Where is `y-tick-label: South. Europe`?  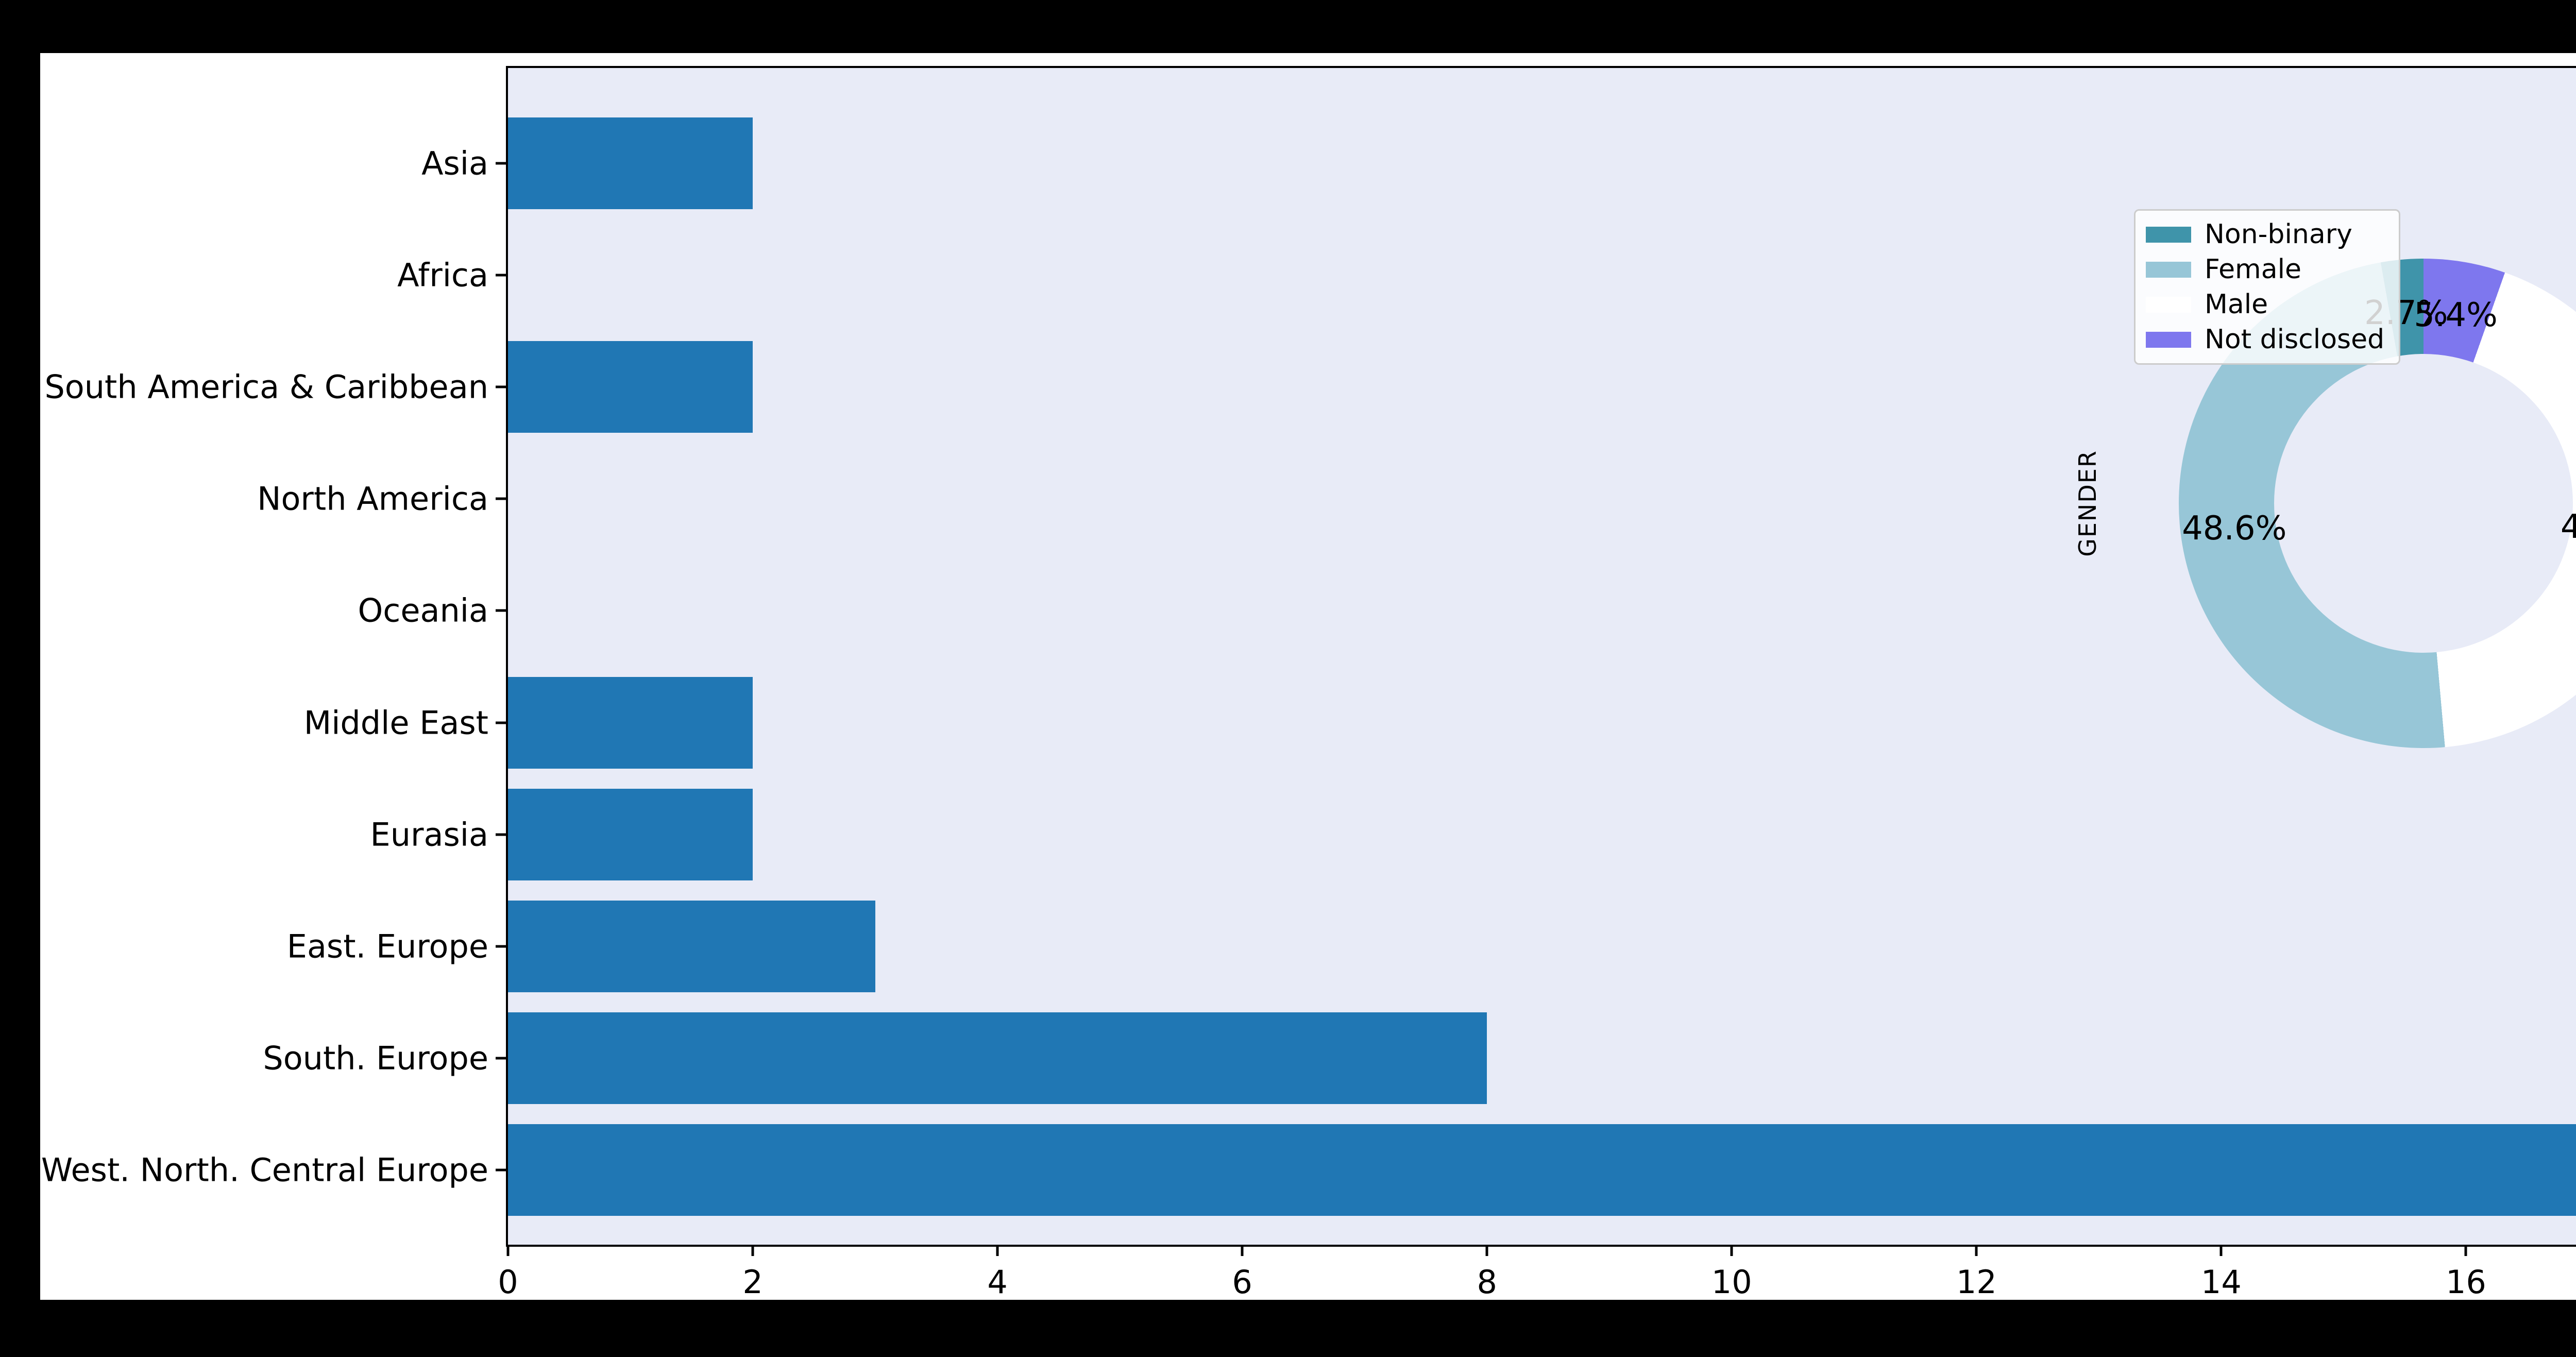
y-tick-label: South. Europe is located at coordinates (376, 1058).